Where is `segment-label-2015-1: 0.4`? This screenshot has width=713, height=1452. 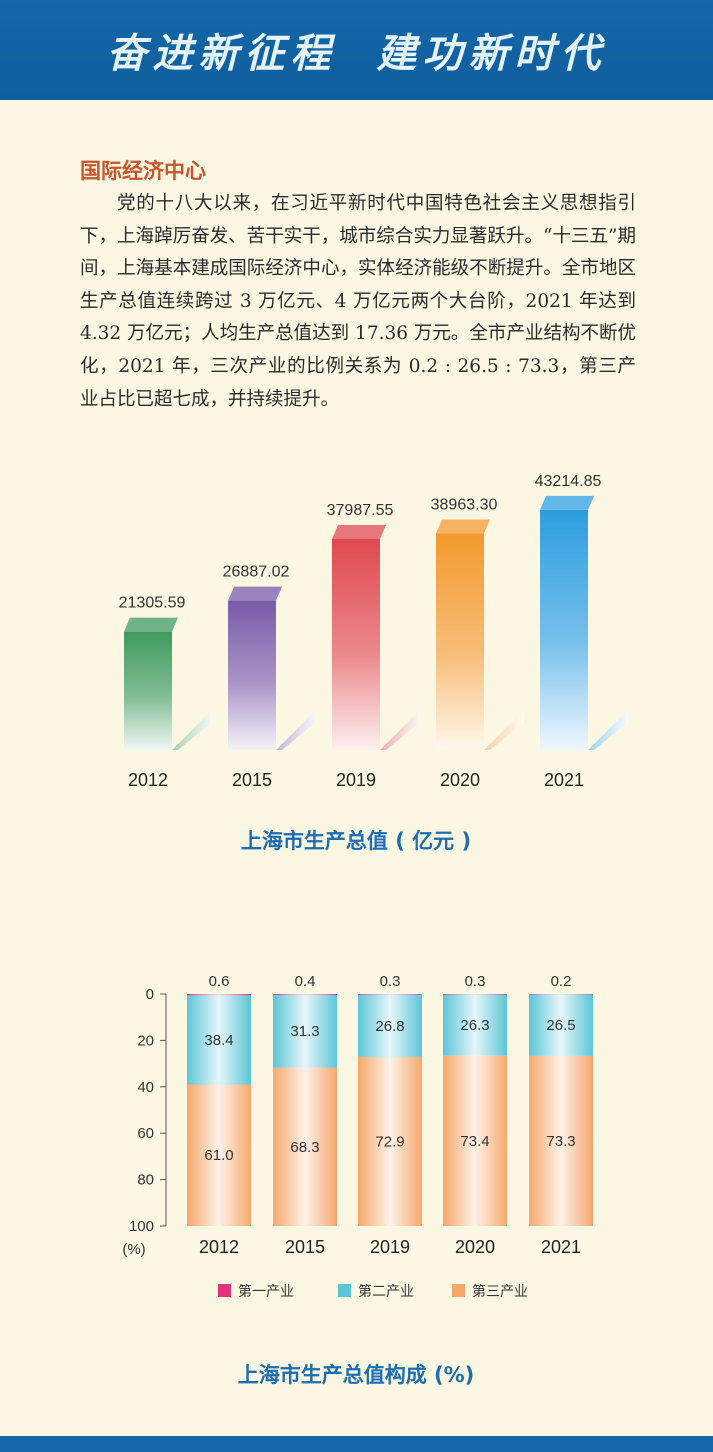
segment-label-2015-1: 0.4 is located at coordinates (305, 981).